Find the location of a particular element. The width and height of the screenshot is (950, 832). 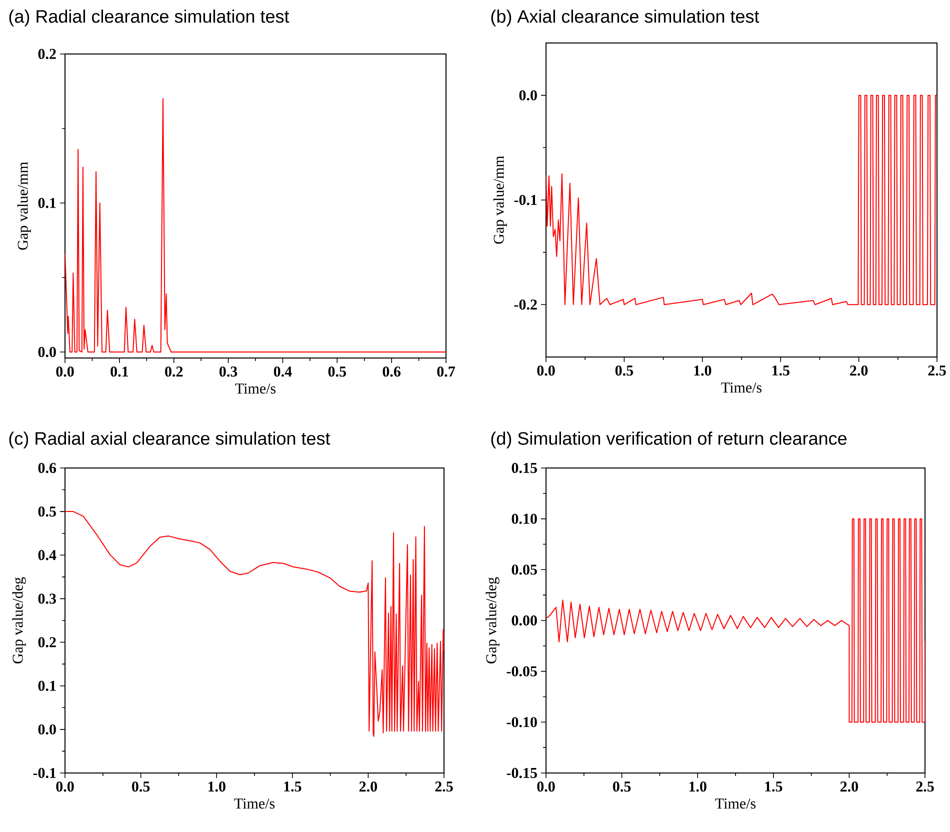

y-tick-label: 0.05 is located at coordinates (524, 569).